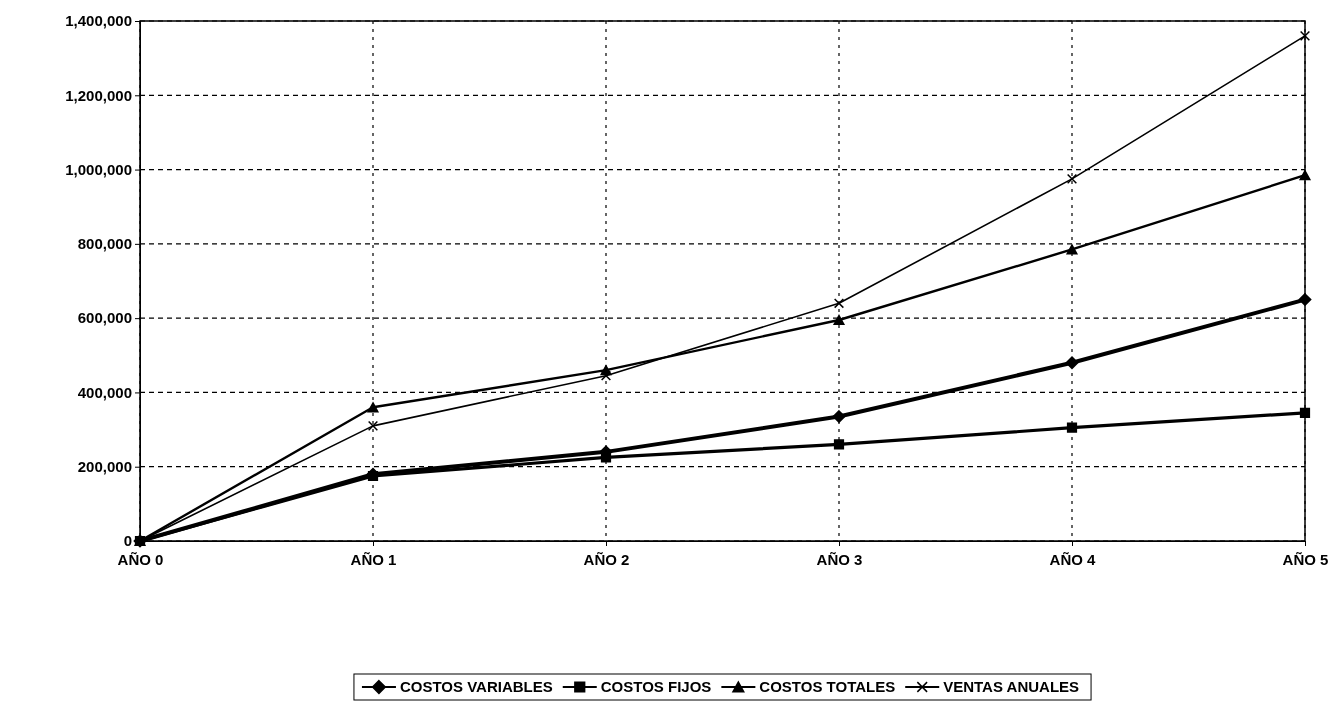 This screenshot has height=719, width=1342. What do you see at coordinates (1305, 559) in the screenshot?
I see `x-tick-label: AÑO 5` at bounding box center [1305, 559].